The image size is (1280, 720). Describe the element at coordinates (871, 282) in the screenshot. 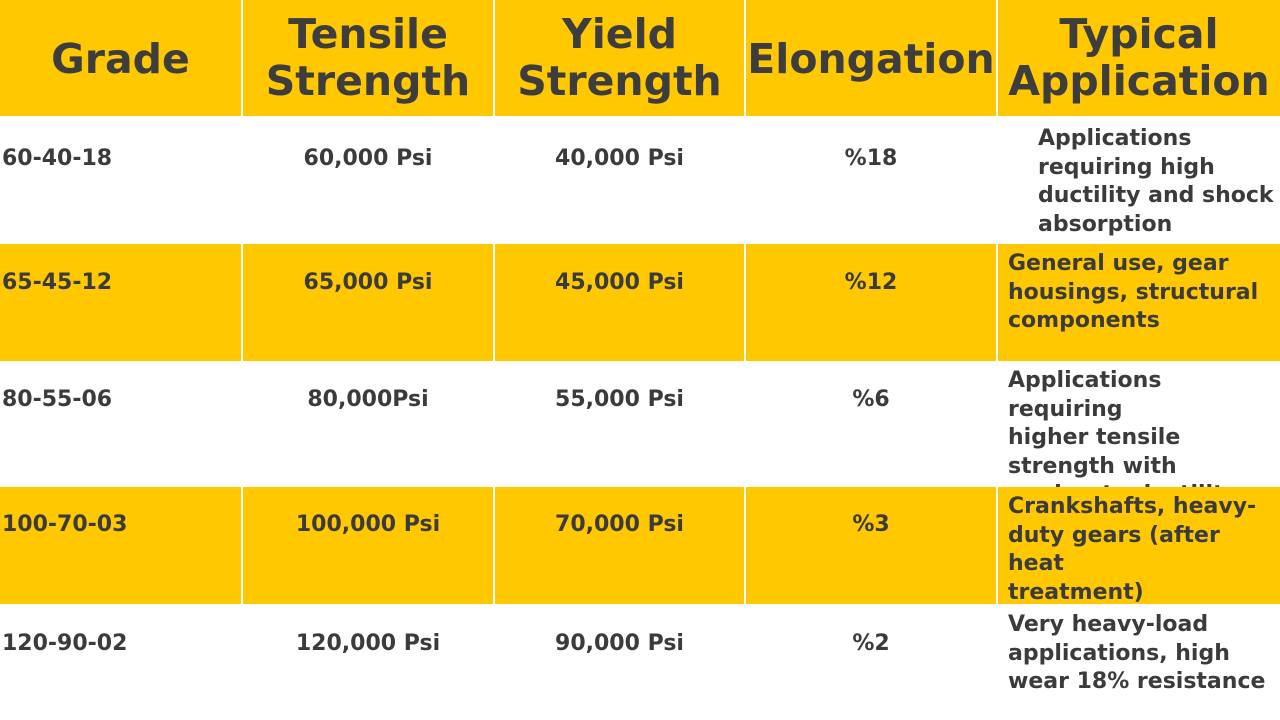

I see `elongation-value: %12` at that location.